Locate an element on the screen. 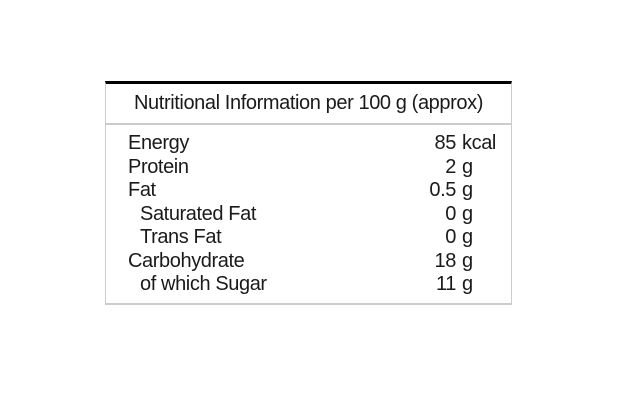 The height and width of the screenshot is (400, 620). table-row: Trans Fat 0 g is located at coordinates (308, 238).